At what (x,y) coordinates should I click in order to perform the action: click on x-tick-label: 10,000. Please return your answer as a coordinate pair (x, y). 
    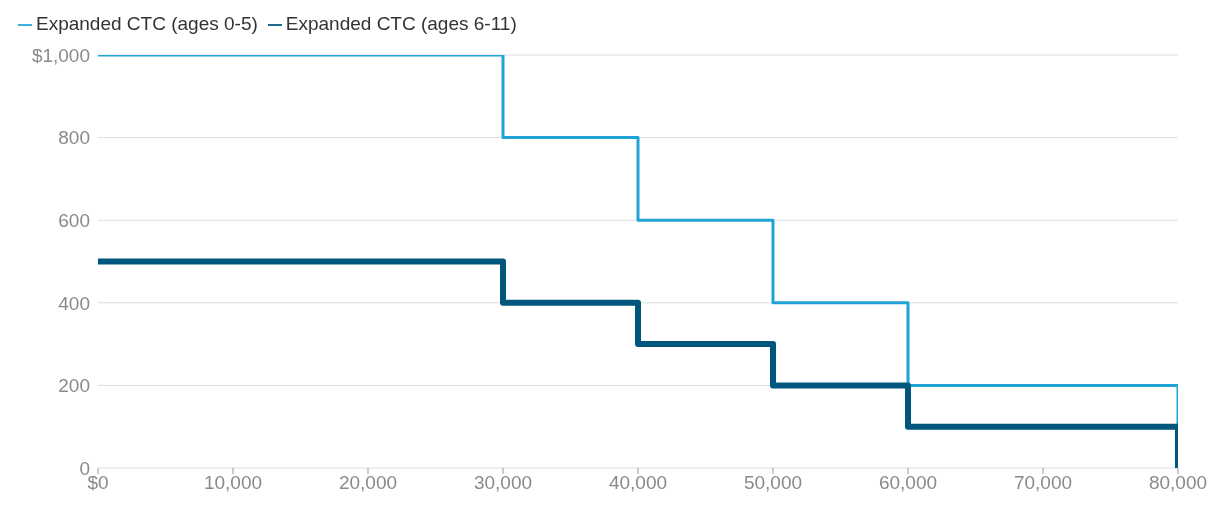
    Looking at the image, I should click on (233, 483).